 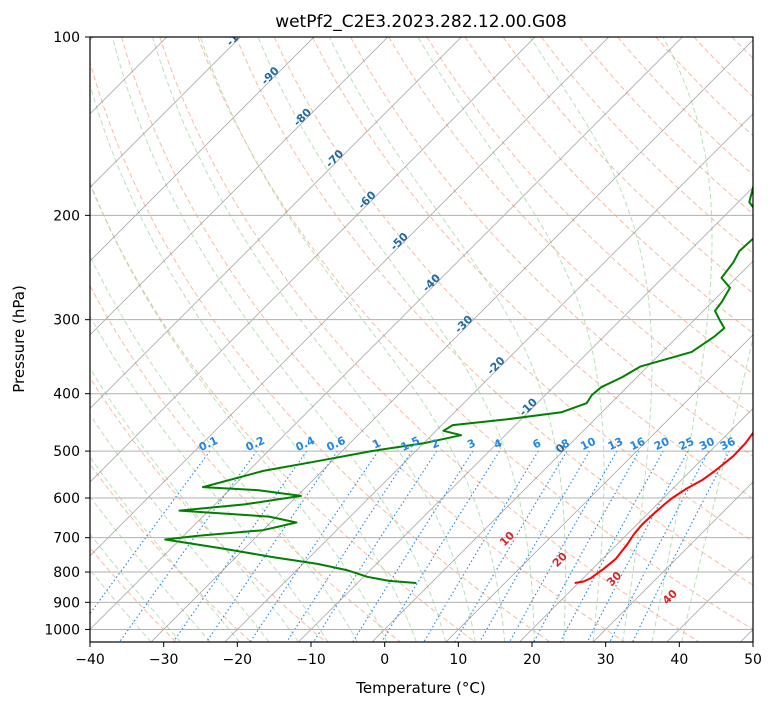 I want to click on x-tick-label: 50, so click(x=753, y=660).